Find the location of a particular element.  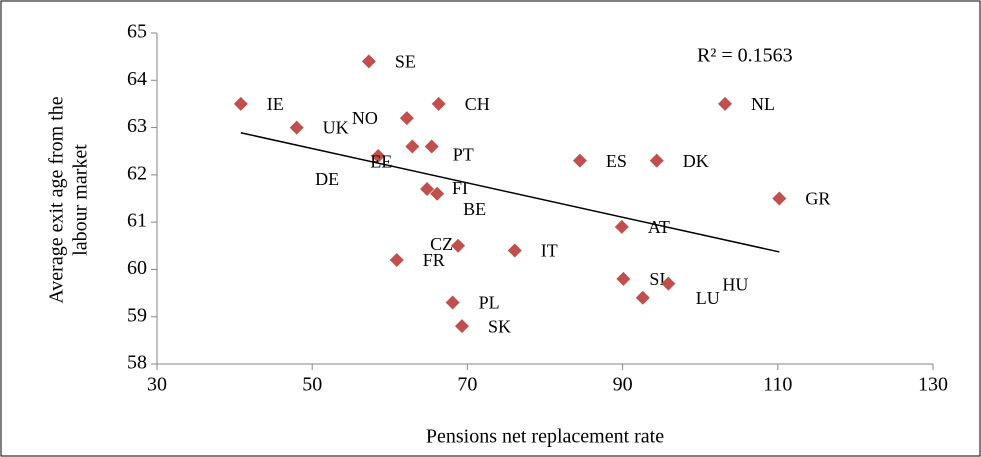

point-label: FI is located at coordinates (460, 188).